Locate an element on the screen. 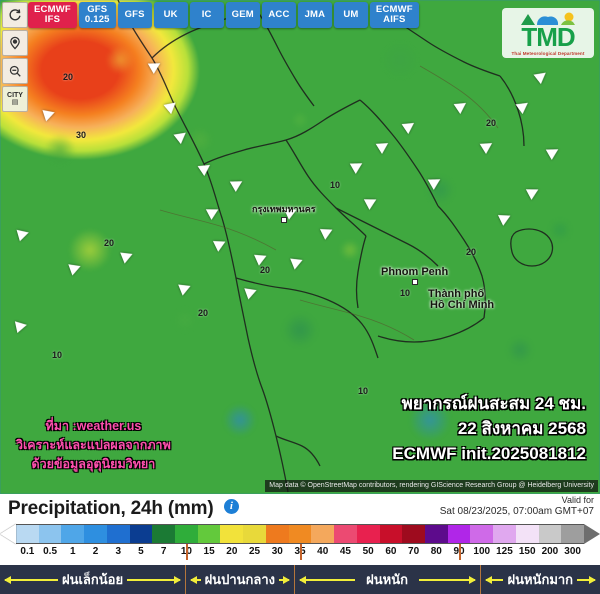  map-toolbar: CITY ▤ is located at coordinates (15, 57).